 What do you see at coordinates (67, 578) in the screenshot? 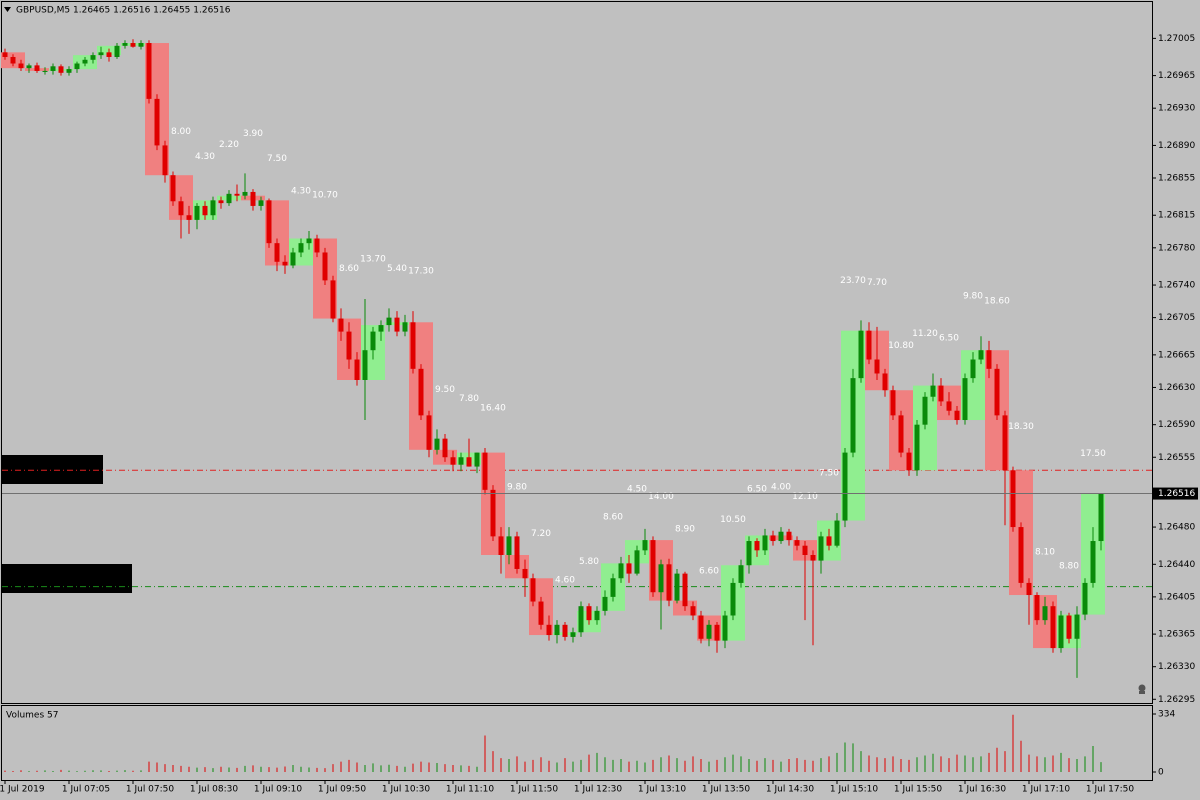
I see `black-block` at bounding box center [67, 578].